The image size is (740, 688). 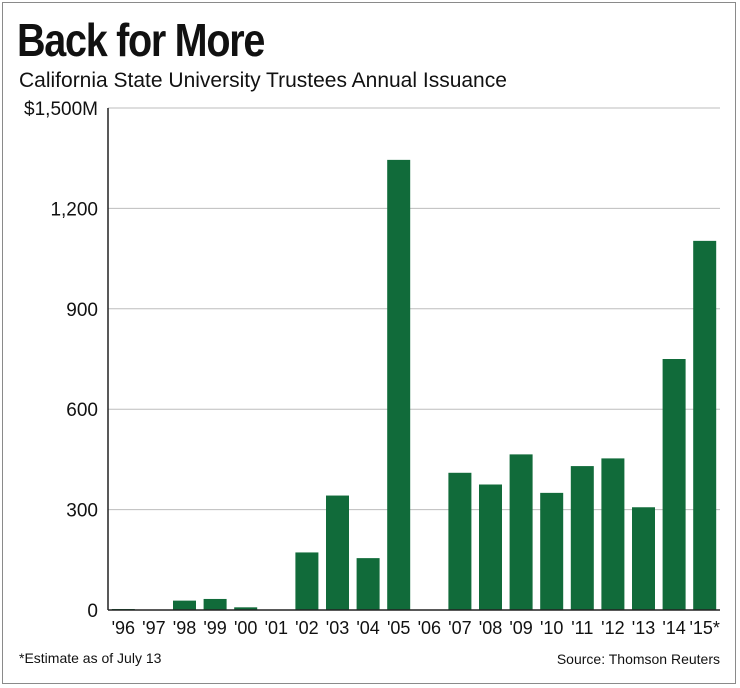 I want to click on footnote: *Estimate as of July 13, so click(x=90, y=658).